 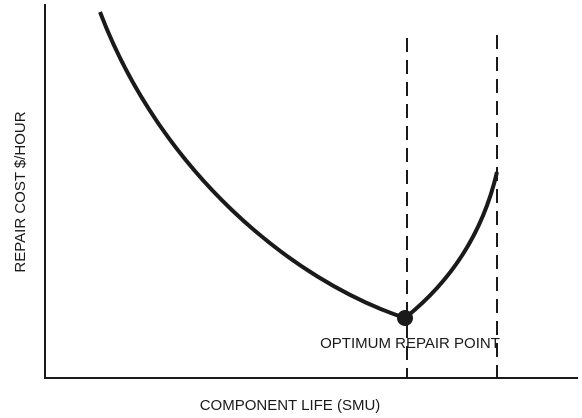 I want to click on y-axis-label: REPAIR COST $/HOUR, so click(x=20, y=191).